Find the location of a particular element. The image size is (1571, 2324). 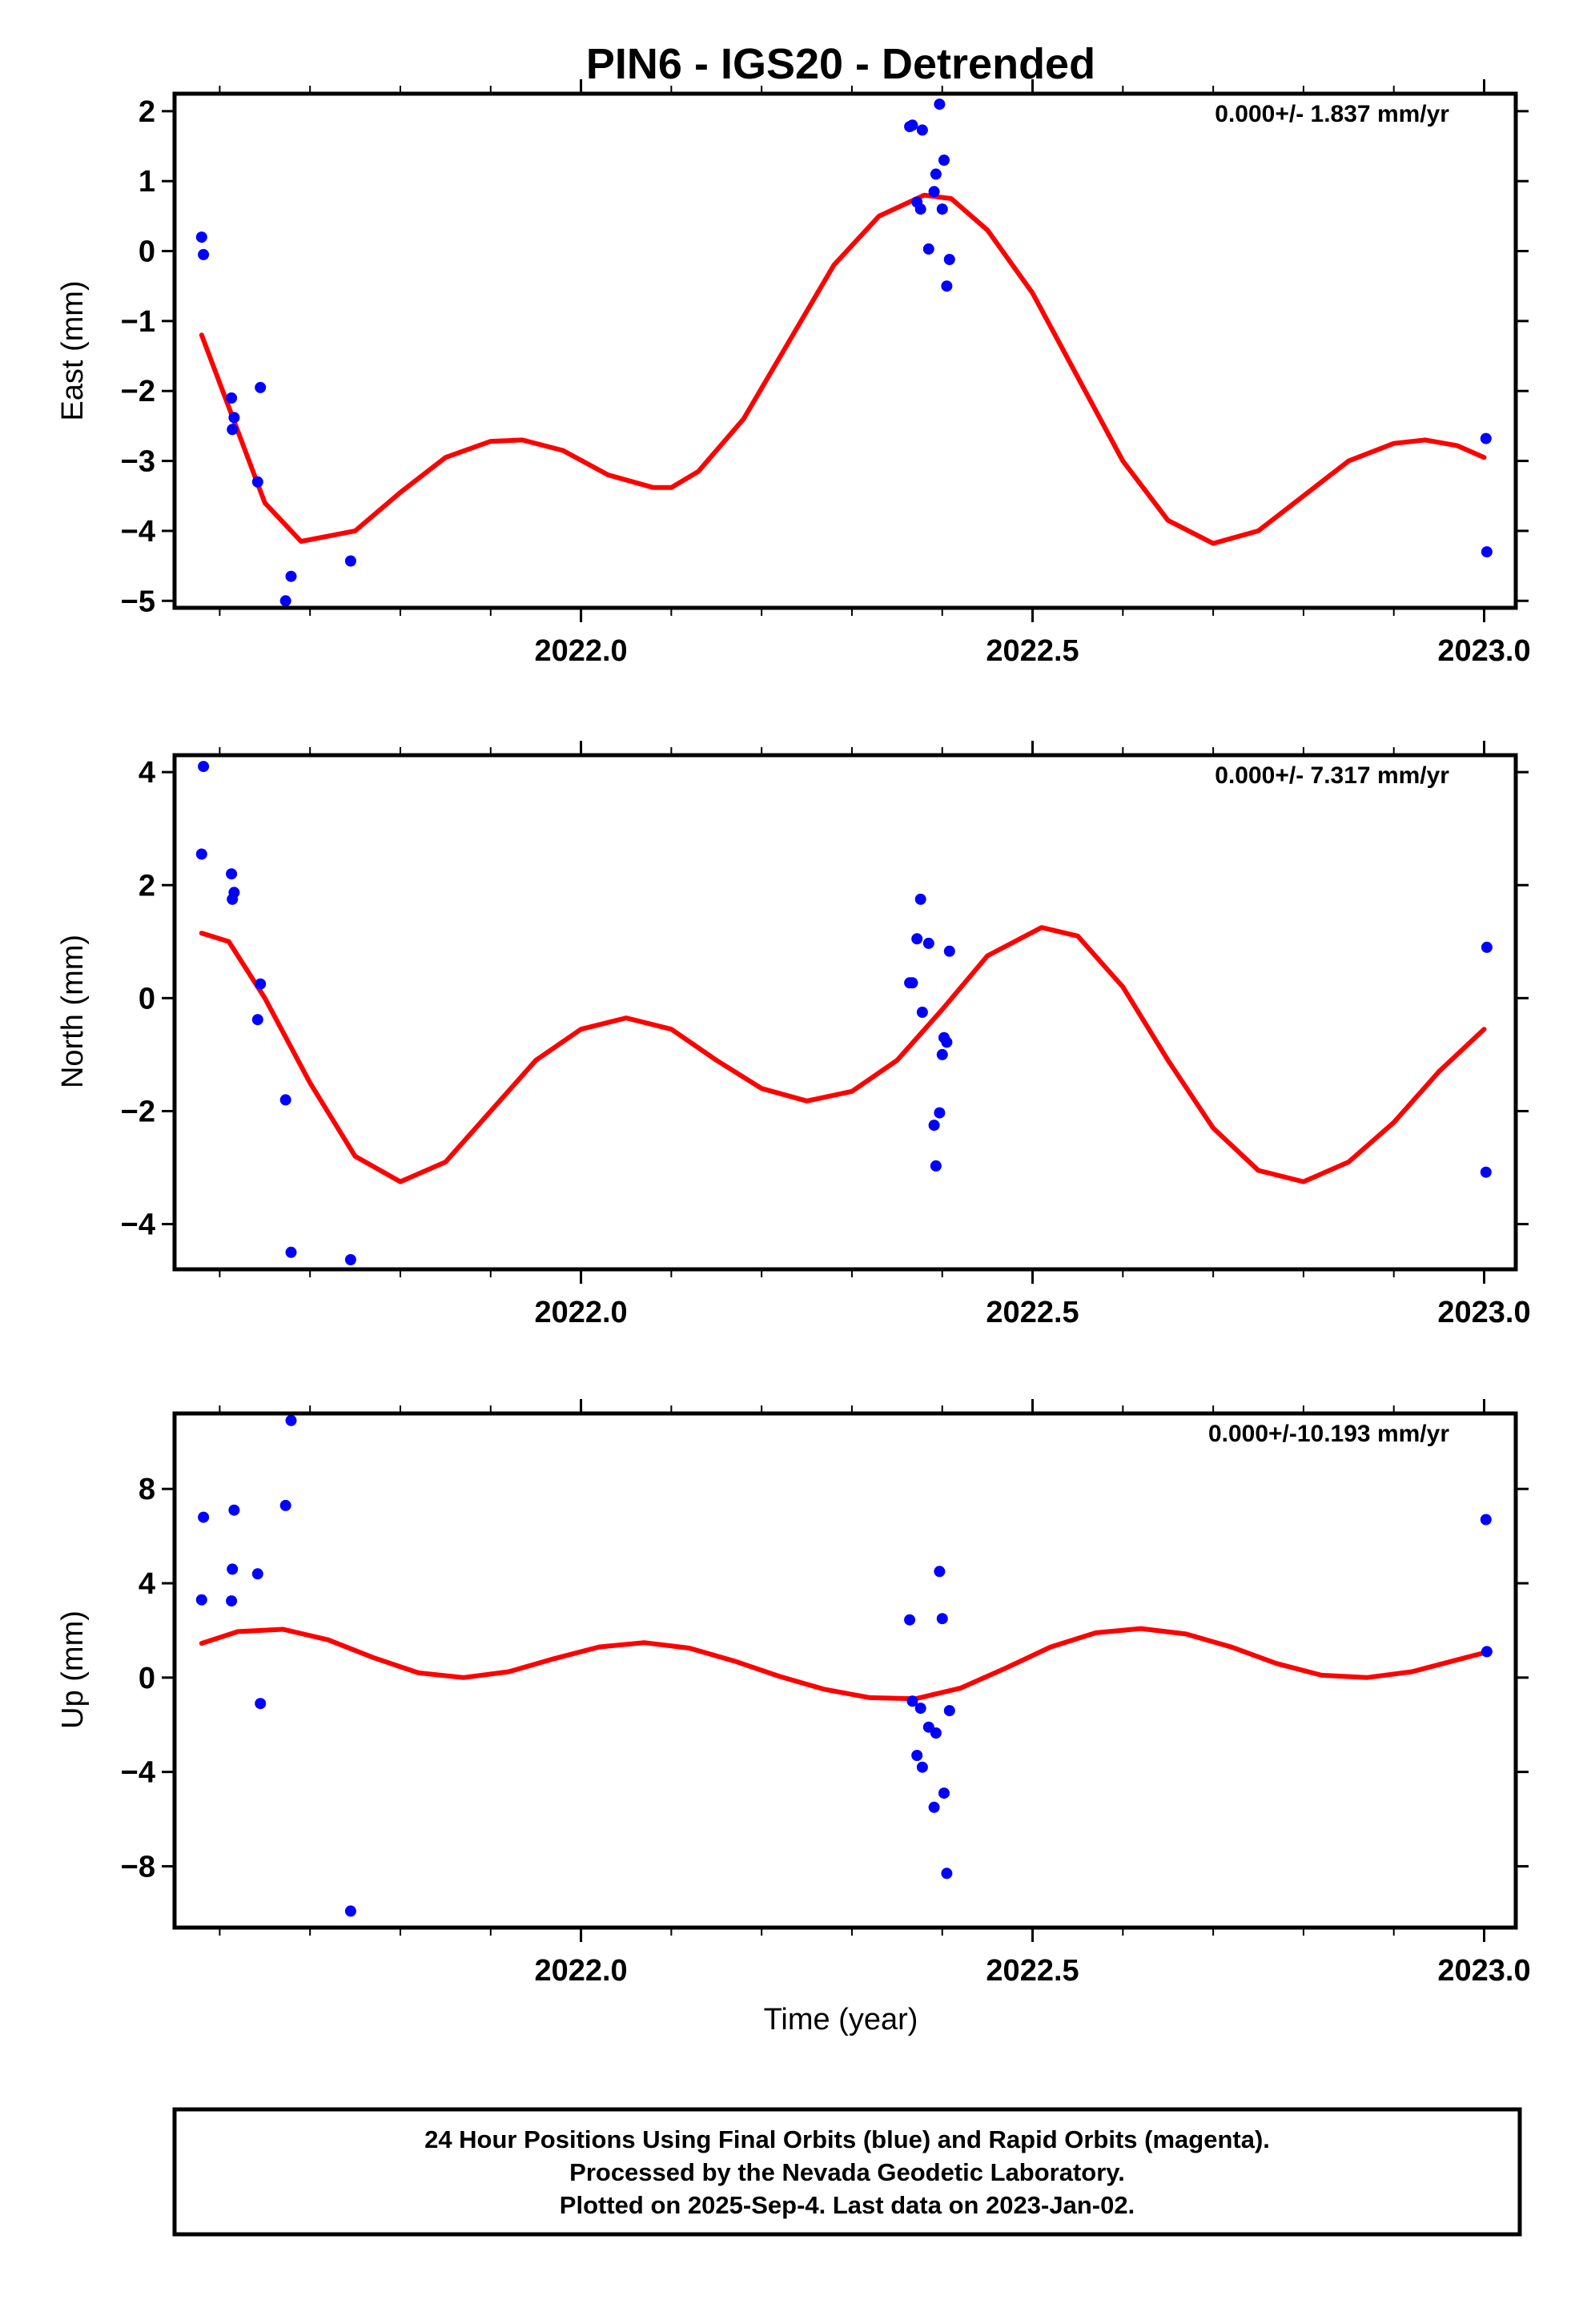

panel-north-rate-label: 0.000+/- 7.317 mm/yr is located at coordinates (1332, 775).